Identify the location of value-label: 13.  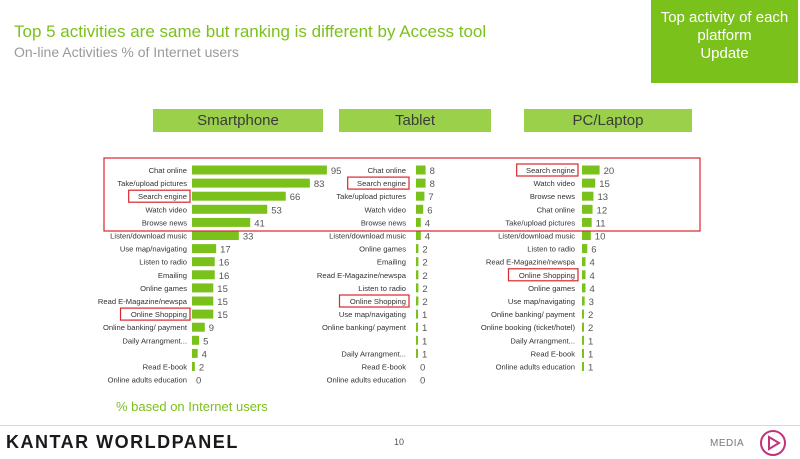
(602, 197).